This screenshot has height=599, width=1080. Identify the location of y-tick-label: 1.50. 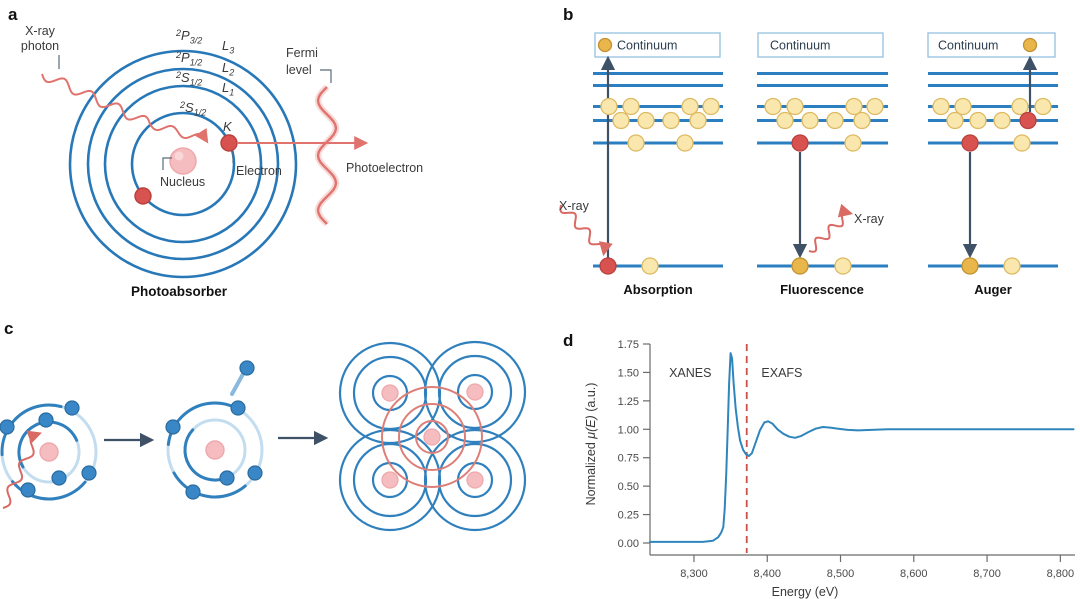
(628, 373).